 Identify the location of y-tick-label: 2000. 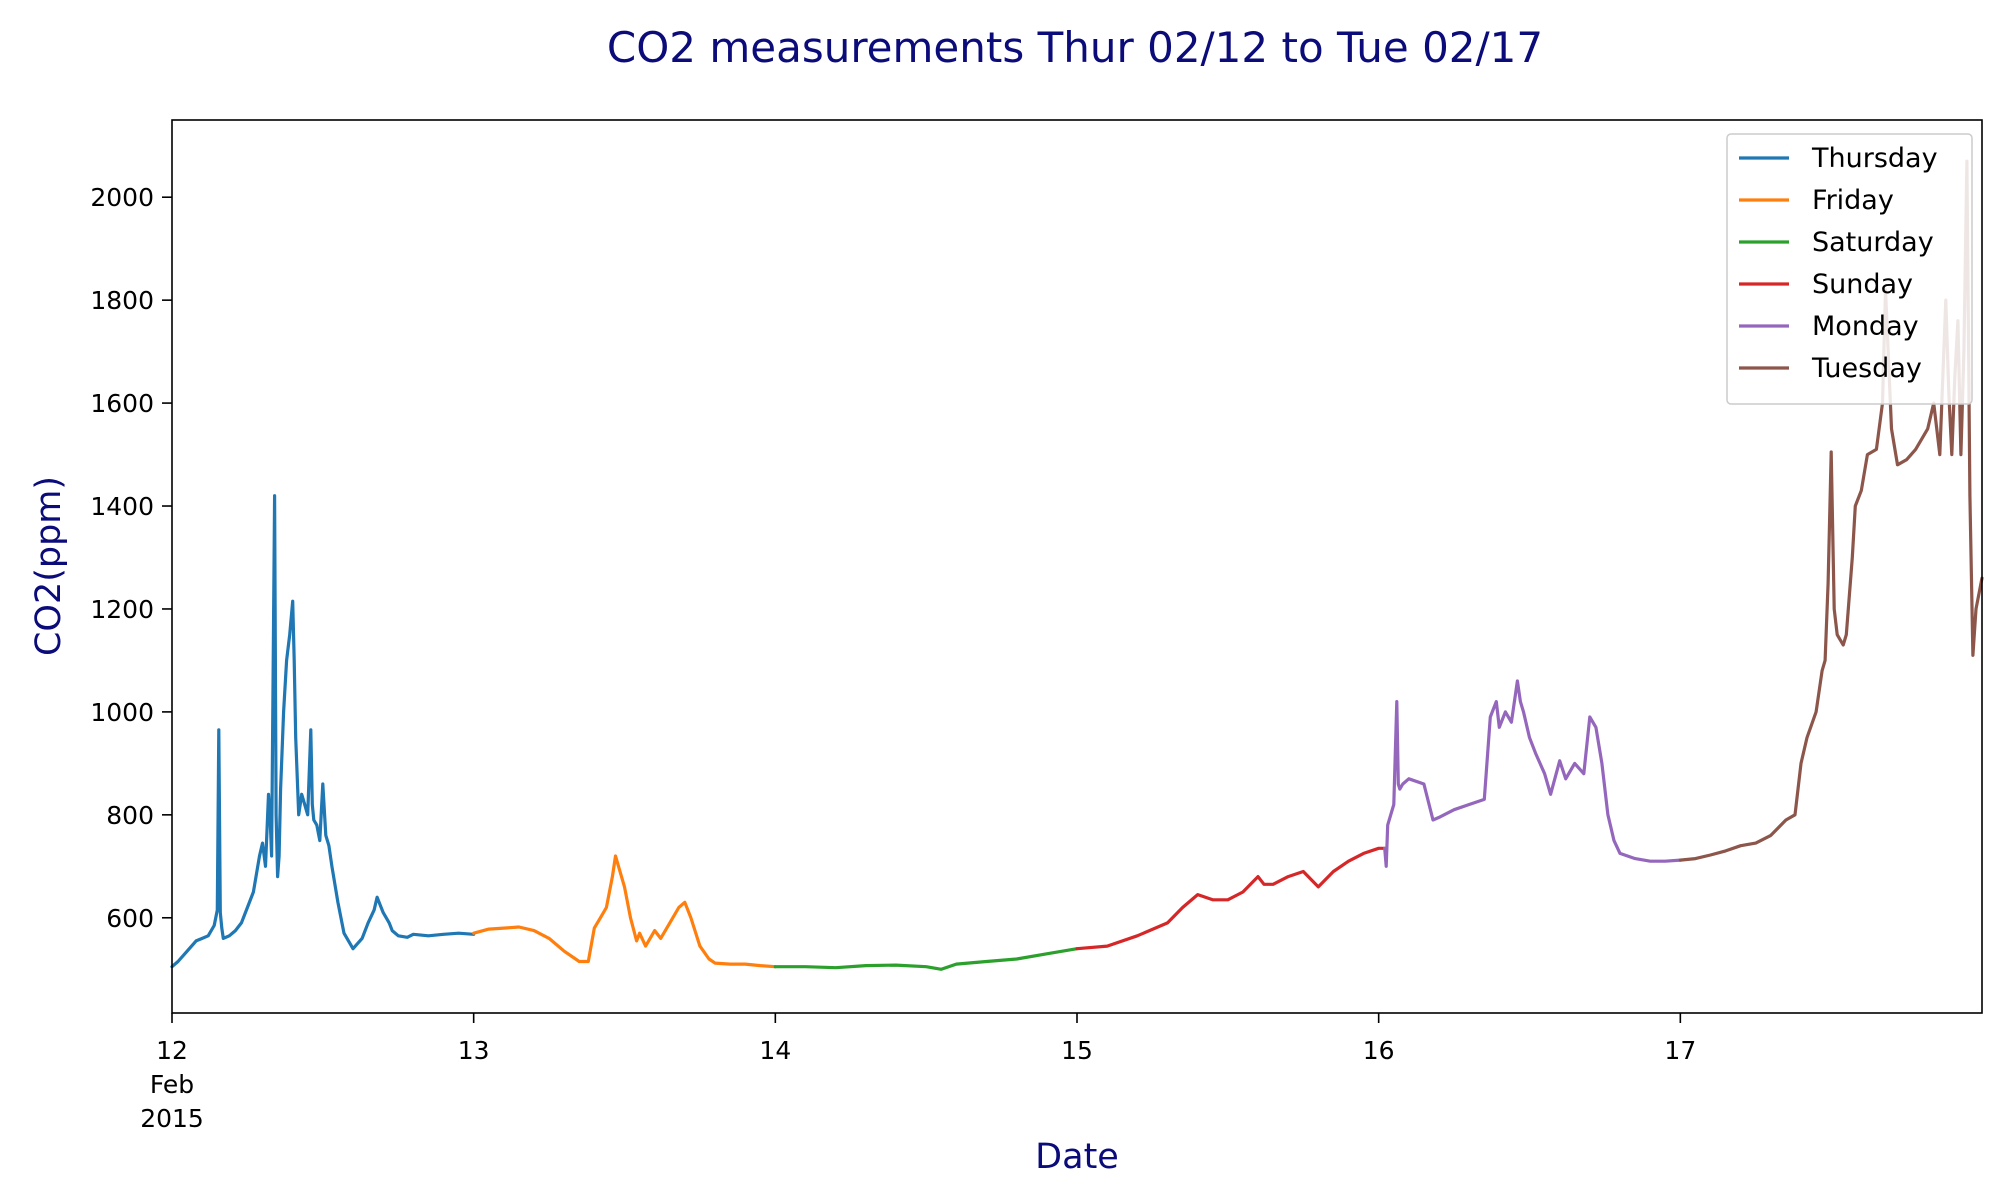
(122, 197).